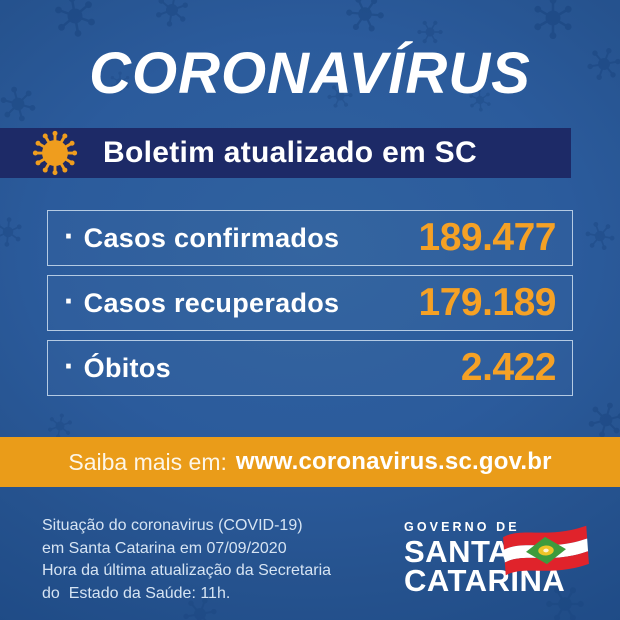 The height and width of the screenshot is (620, 620). I want to click on page-title: CORONAVÍRUS, so click(310, 73).